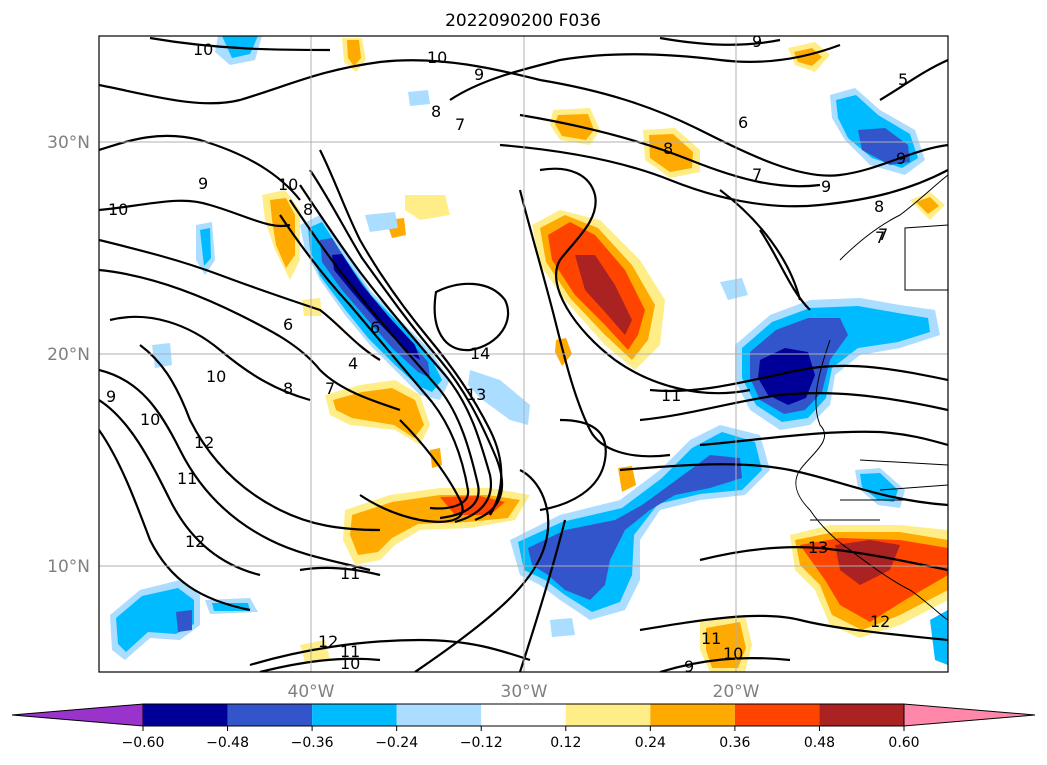 This screenshot has height=765, width=1047. Describe the element at coordinates (736, 692) in the screenshot. I see `lon-label: 20°W` at that location.